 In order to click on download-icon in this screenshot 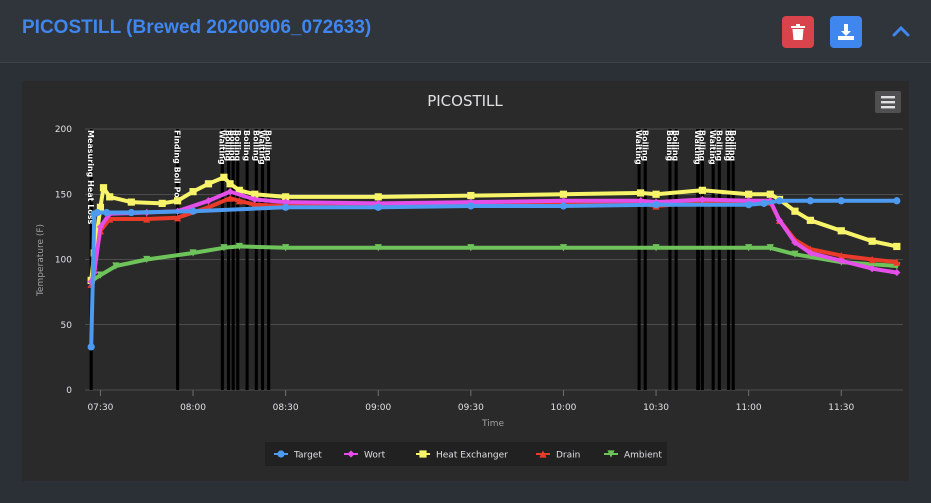, I will do `click(846, 32)`.